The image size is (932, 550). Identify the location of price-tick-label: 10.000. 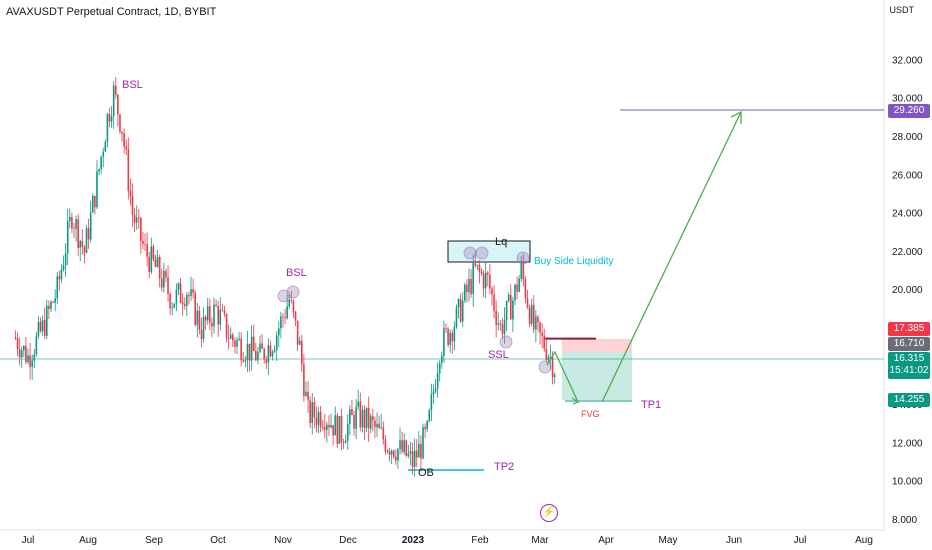
(907, 482).